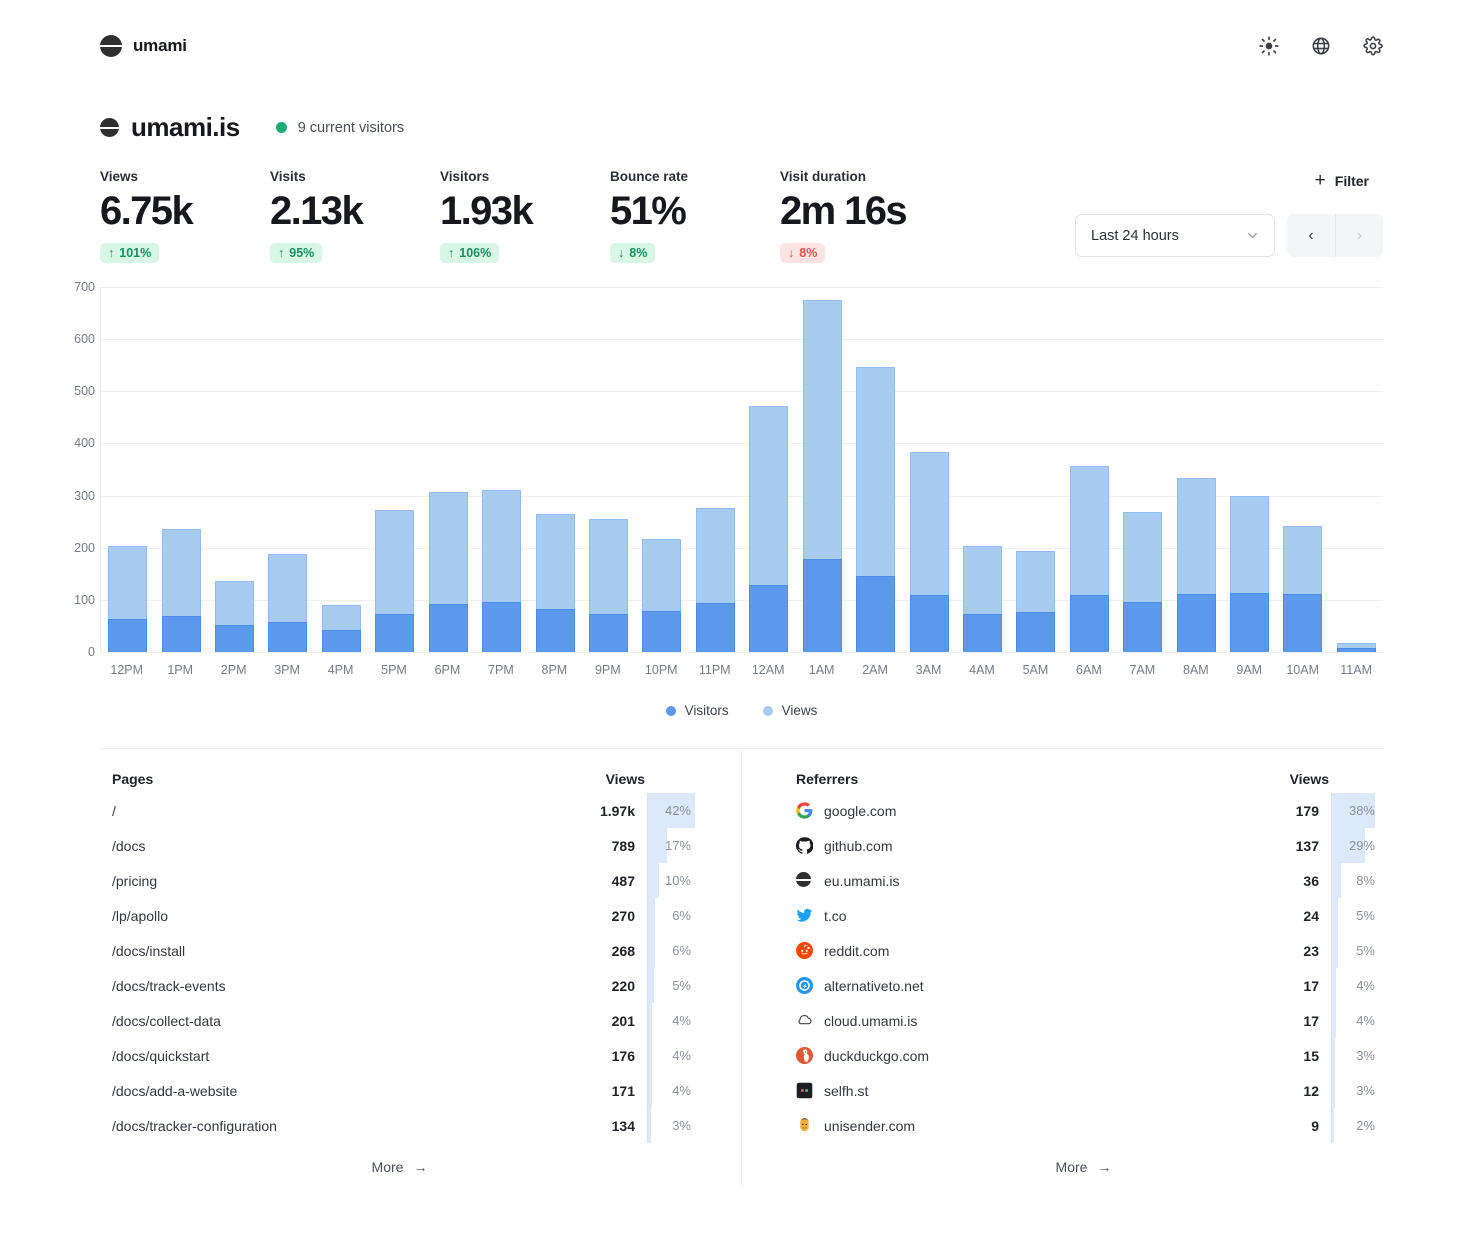 The width and height of the screenshot is (1483, 1258). What do you see at coordinates (1083, 845) in the screenshot?
I see `referrer-row: github.com 137 29%` at bounding box center [1083, 845].